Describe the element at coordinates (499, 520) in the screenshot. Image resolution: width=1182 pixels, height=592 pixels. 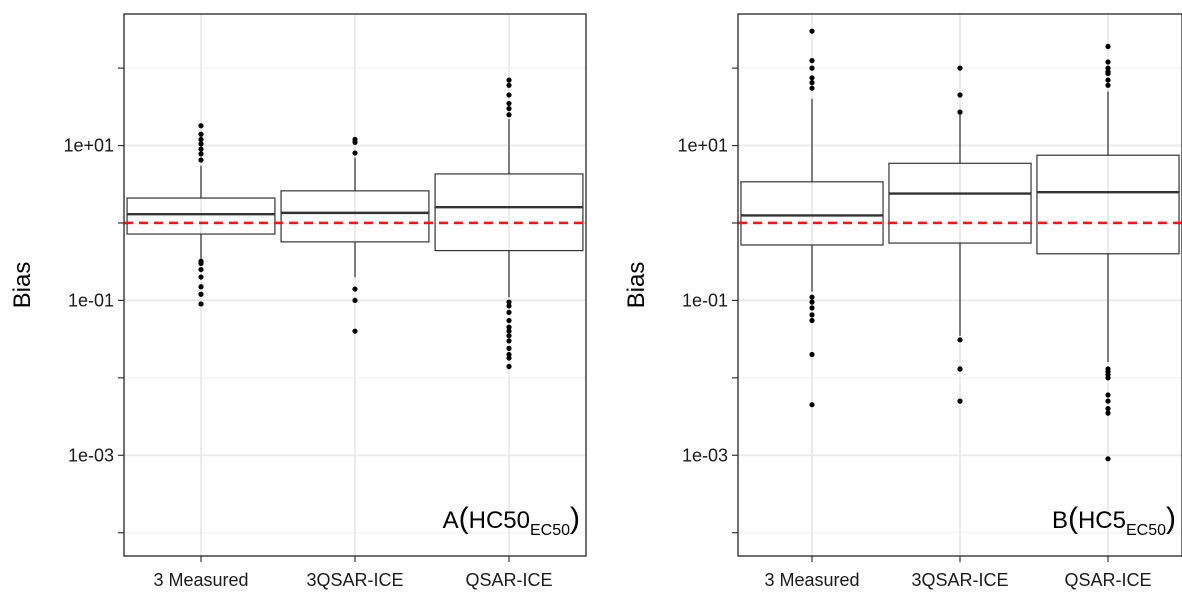
I see `panel-label-main: HC50` at that location.